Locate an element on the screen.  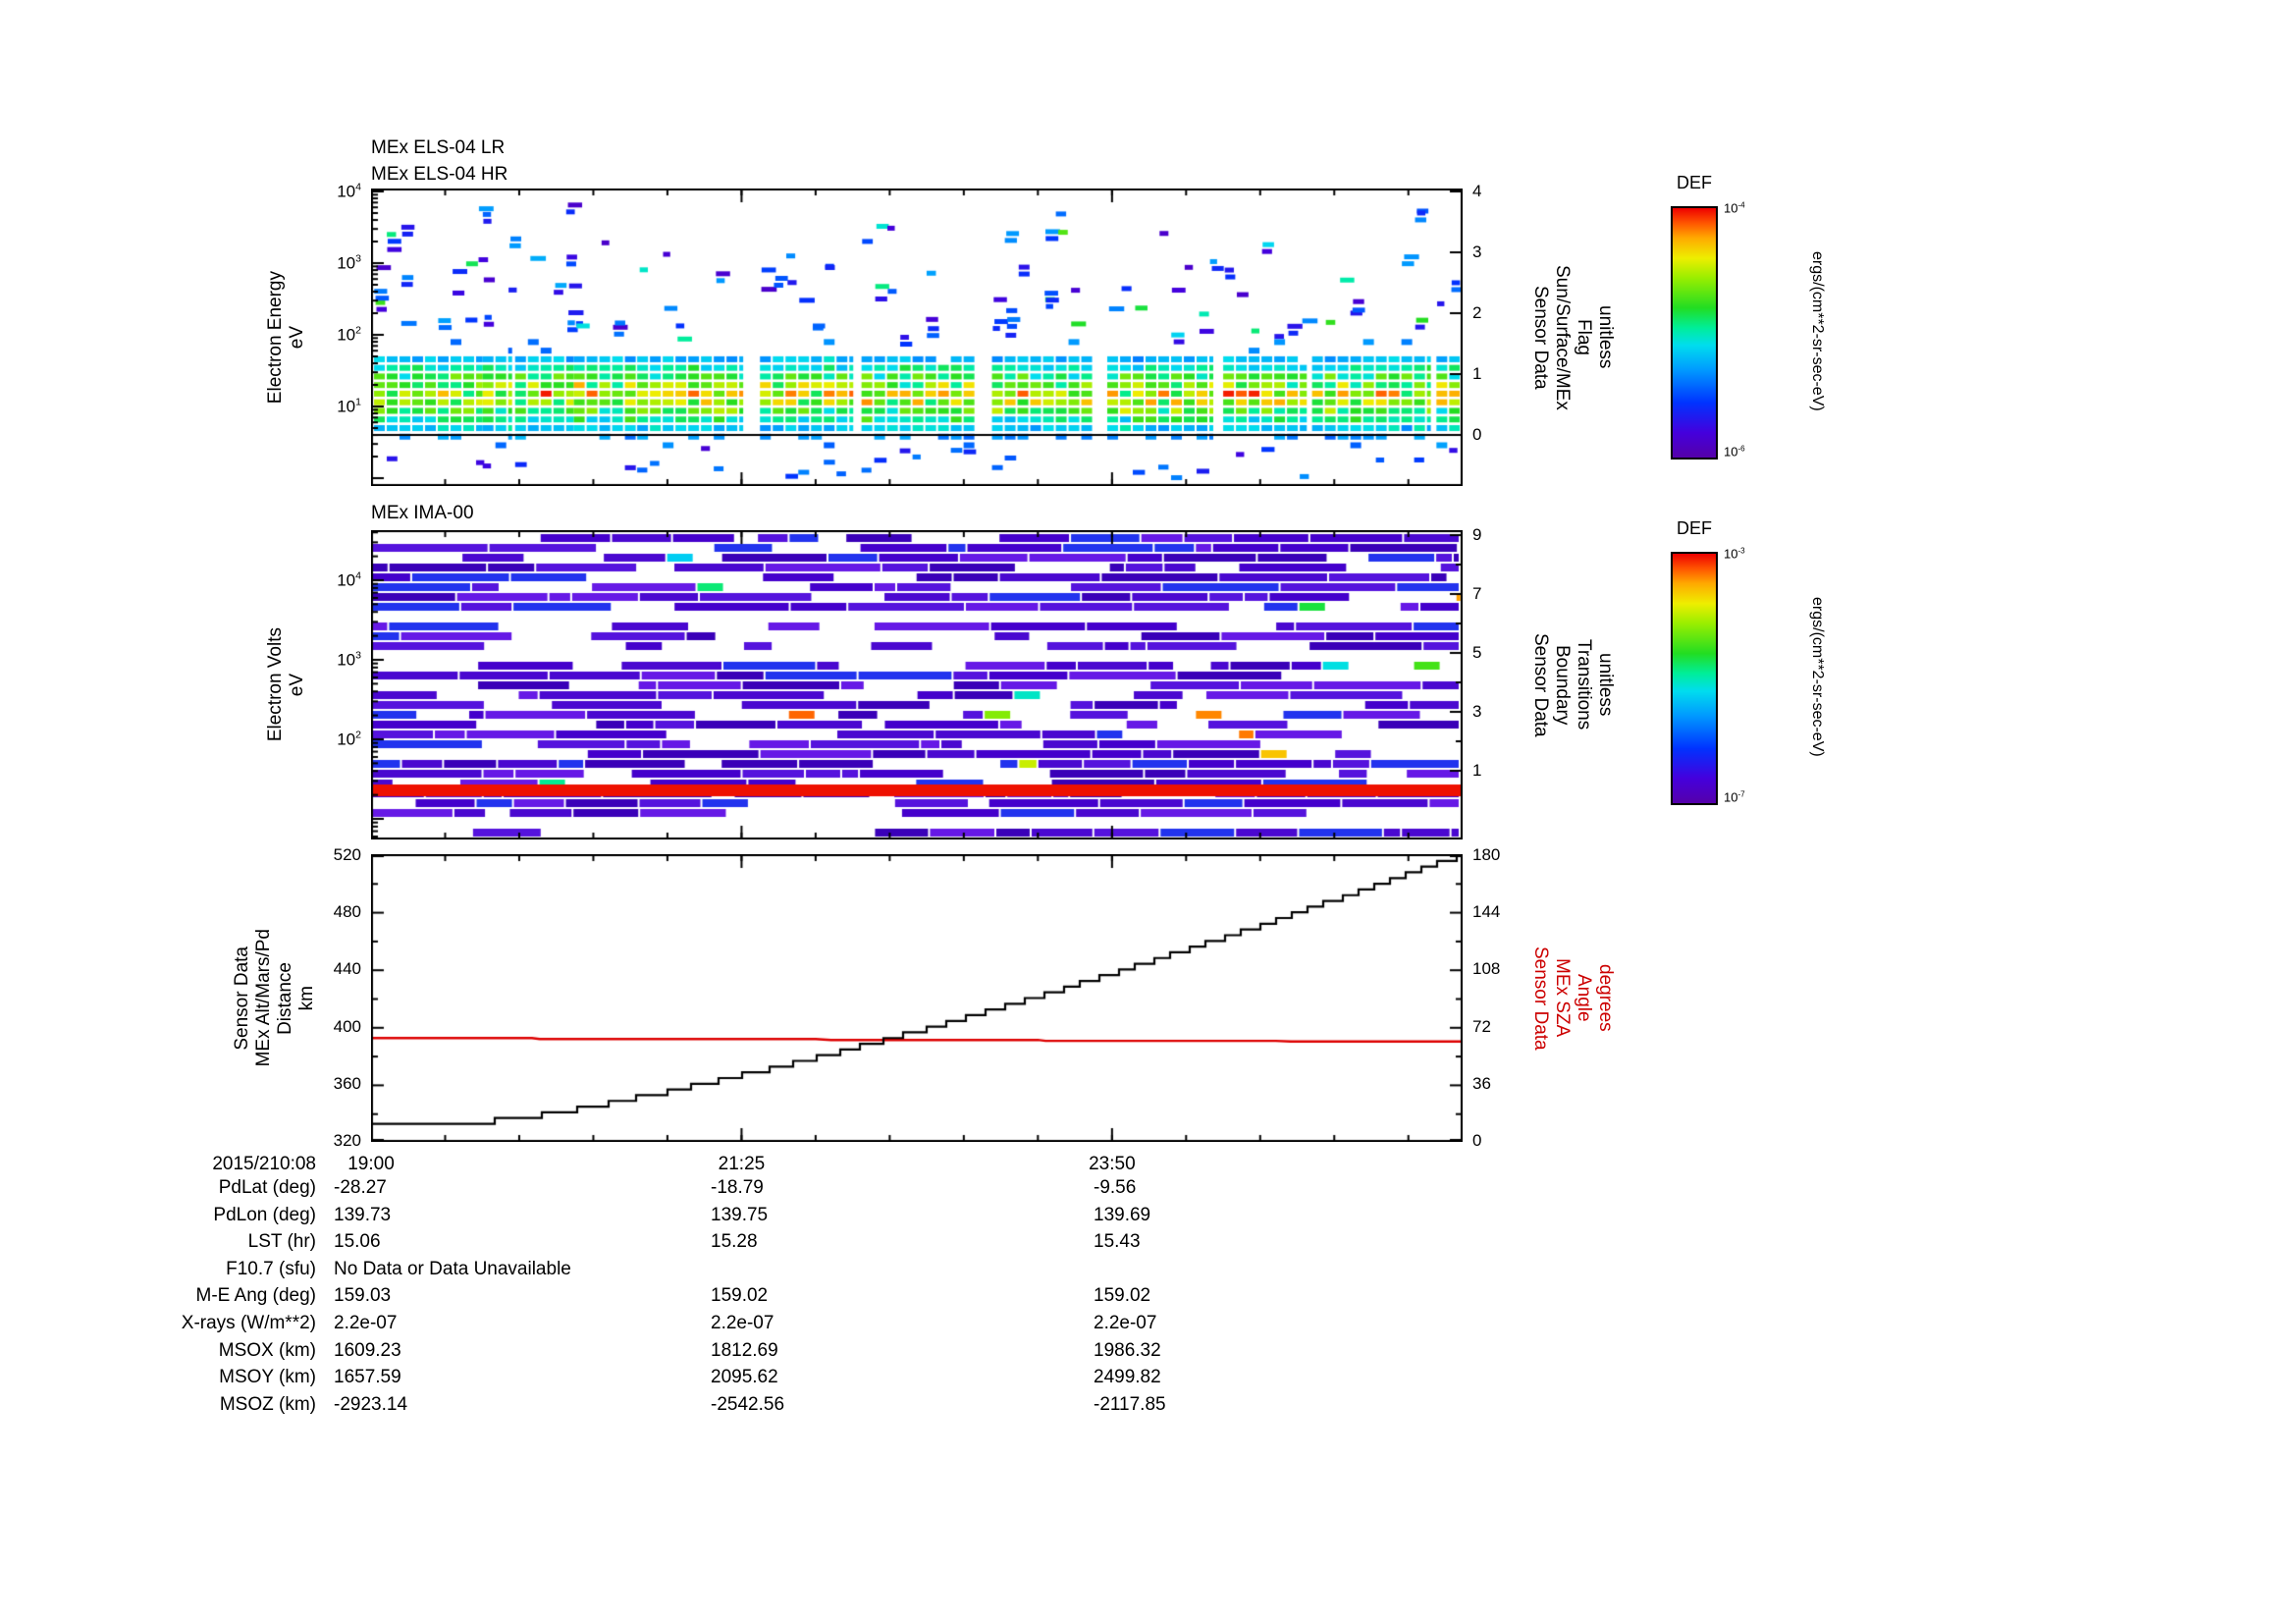
colorbar-2-gradient is located at coordinates (1694, 678).